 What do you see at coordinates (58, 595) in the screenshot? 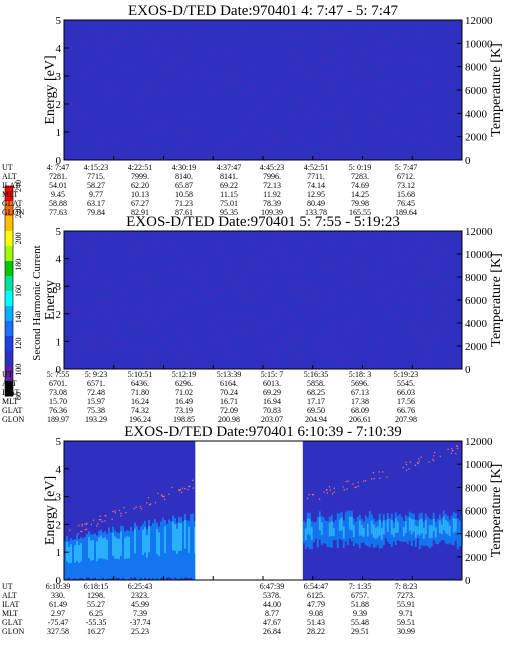
I see `table-cell: 330.` at bounding box center [58, 595].